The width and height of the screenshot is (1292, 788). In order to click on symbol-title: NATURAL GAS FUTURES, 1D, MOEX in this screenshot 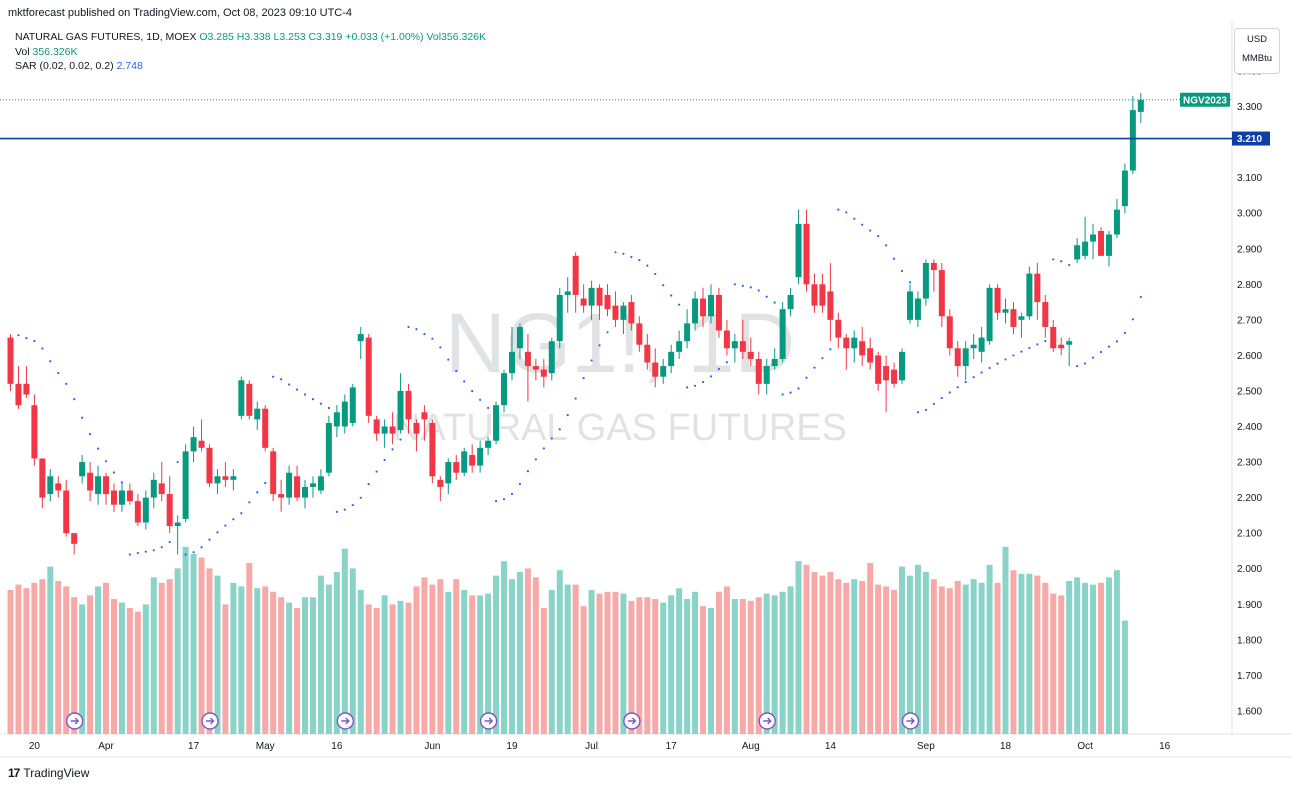, I will do `click(106, 37)`.